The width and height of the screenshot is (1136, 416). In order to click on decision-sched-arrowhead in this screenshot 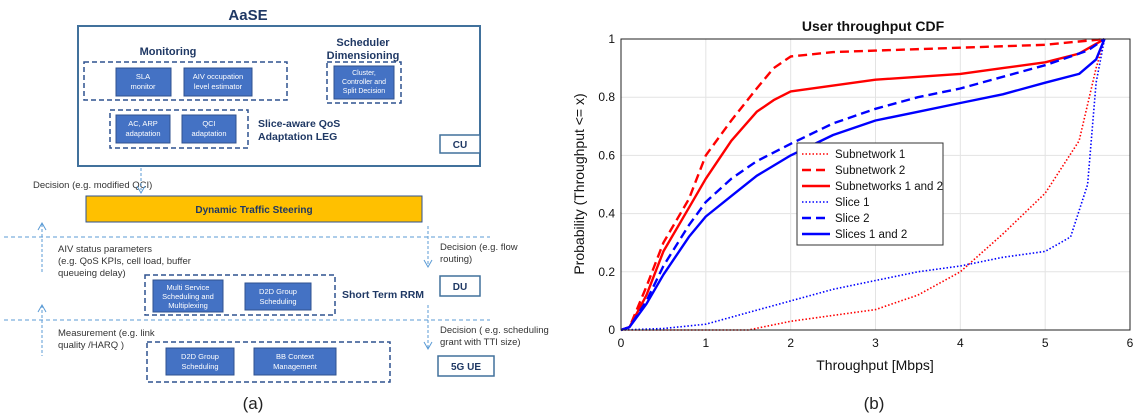, I will do `click(428, 346)`.